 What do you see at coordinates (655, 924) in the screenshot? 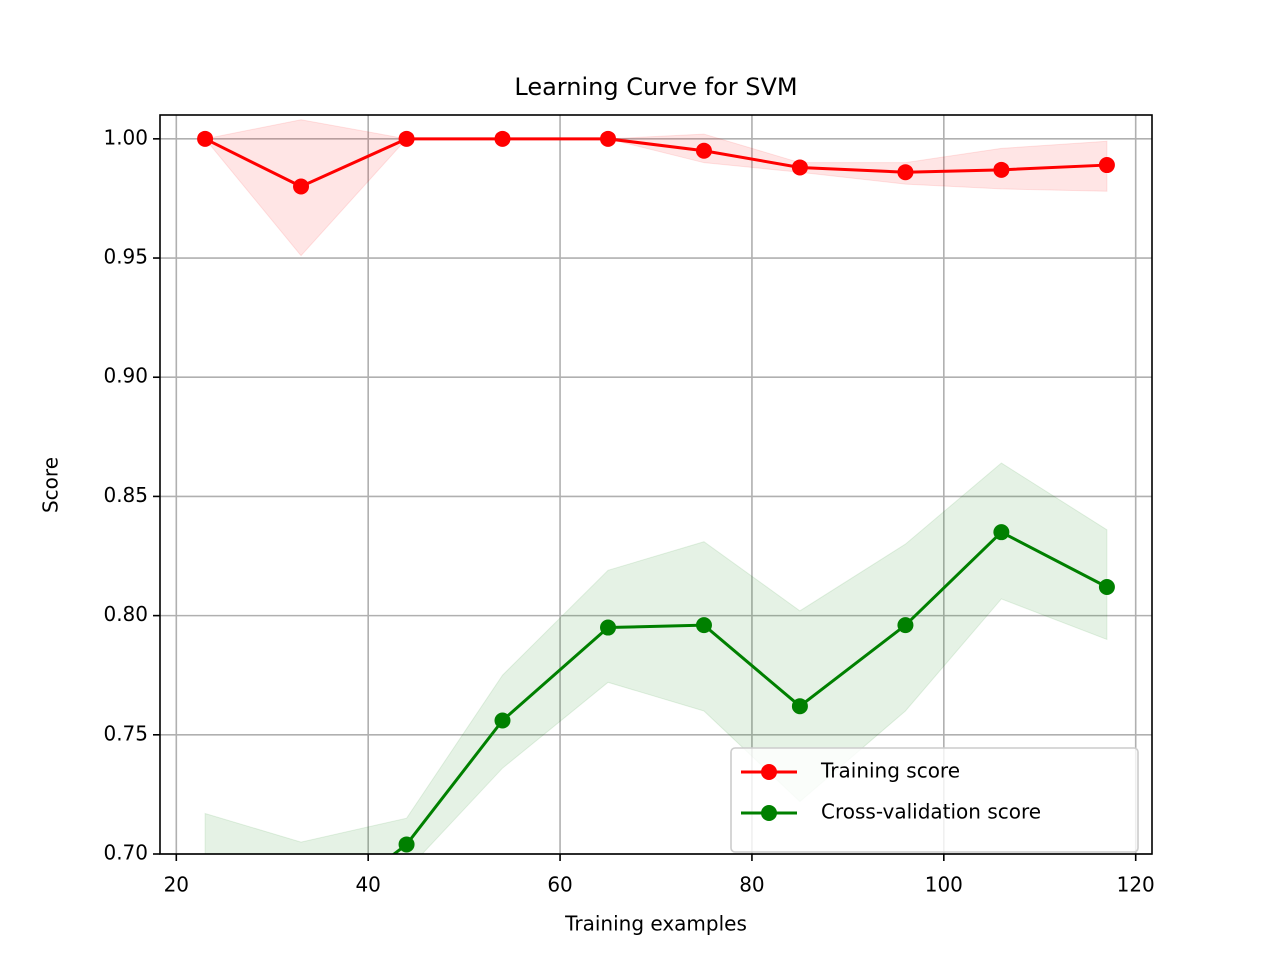
I see `x-axis-label: Training examples` at bounding box center [655, 924].